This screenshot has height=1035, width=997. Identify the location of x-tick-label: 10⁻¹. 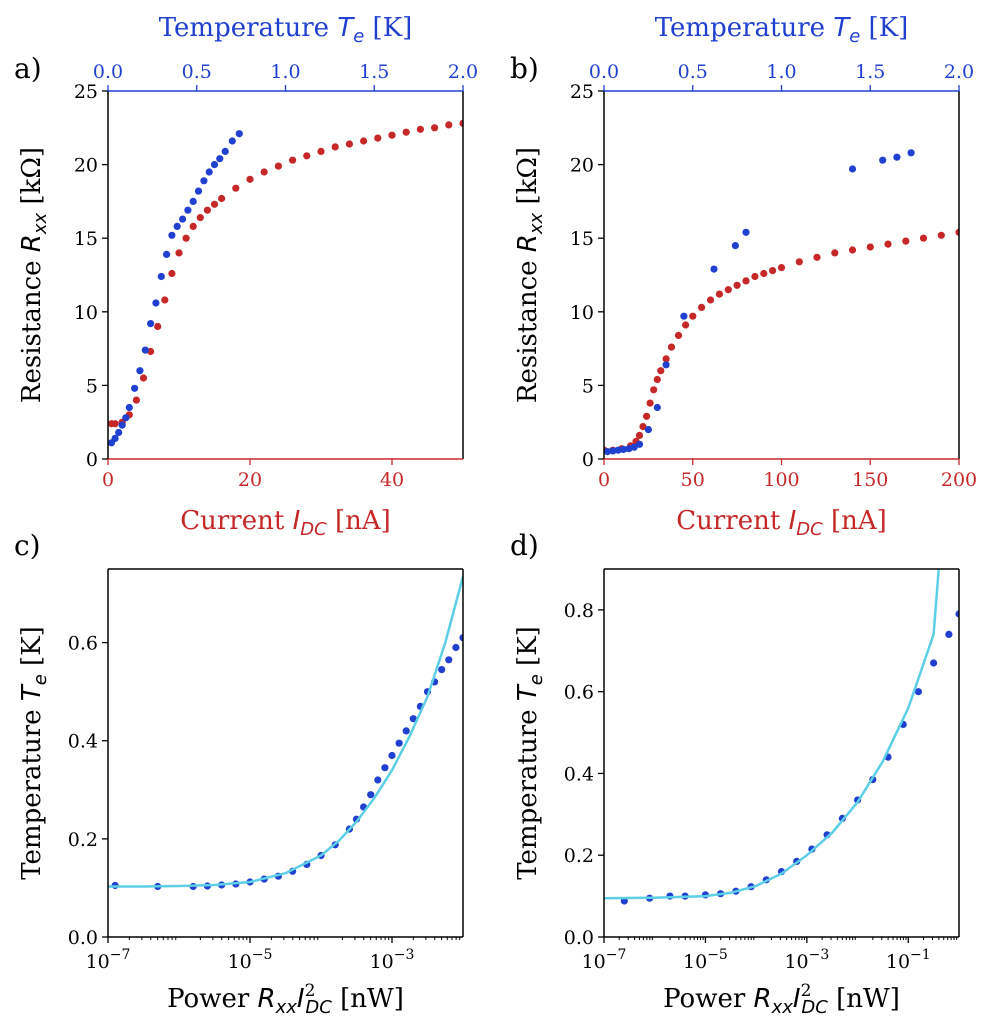
(908, 960).